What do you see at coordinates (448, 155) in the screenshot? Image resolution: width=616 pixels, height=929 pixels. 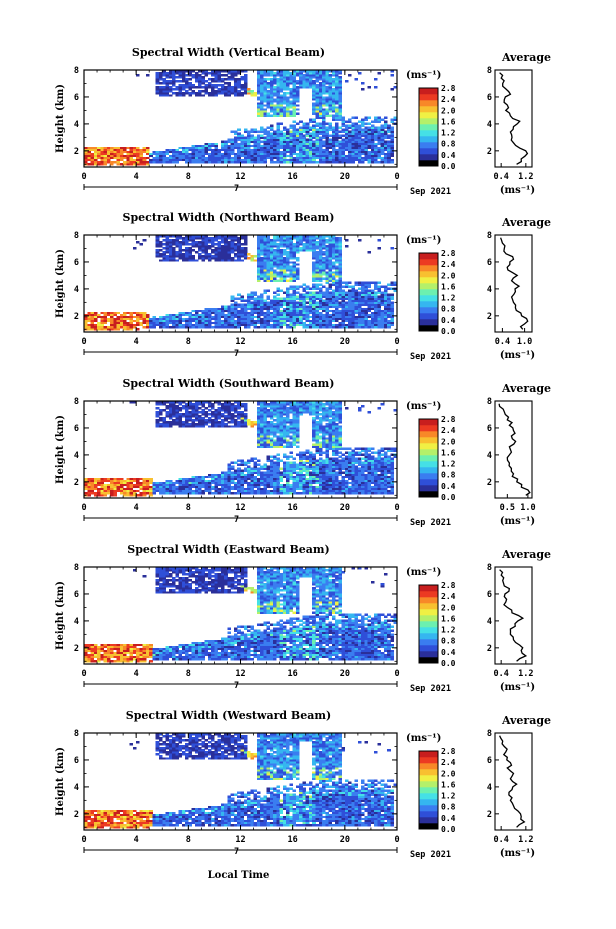 I see `colorbar-tick-label: 0.4` at bounding box center [448, 155].